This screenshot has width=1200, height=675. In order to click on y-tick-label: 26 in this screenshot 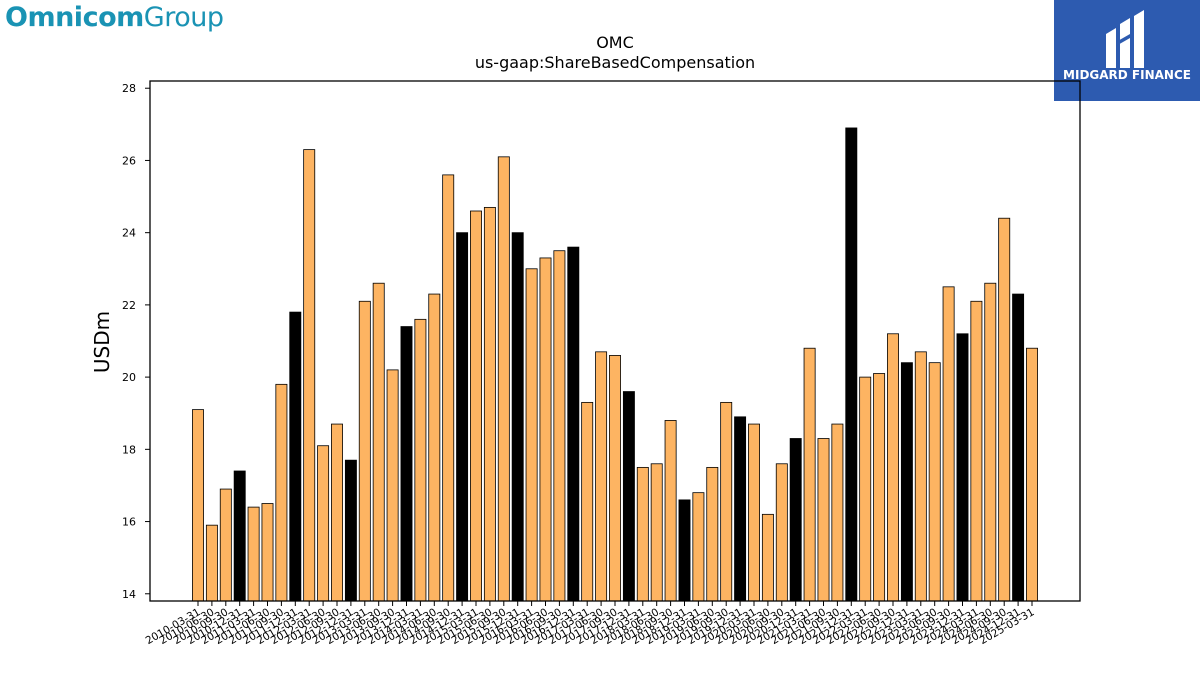, I will do `click(129, 160)`.